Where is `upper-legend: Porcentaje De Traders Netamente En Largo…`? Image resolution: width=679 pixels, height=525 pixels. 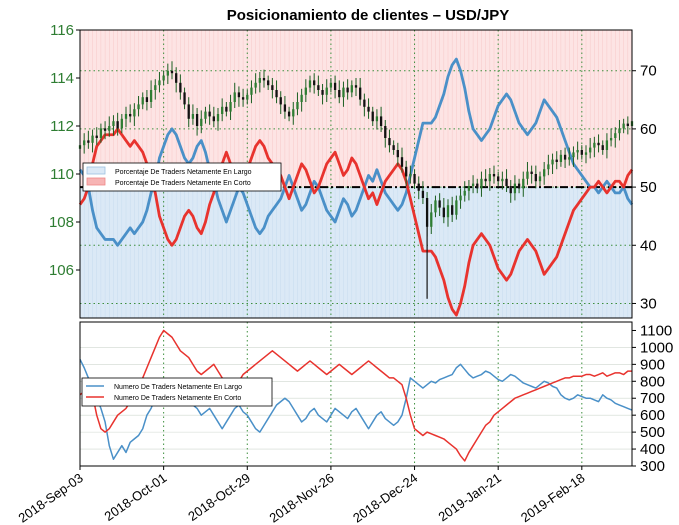 upper-legend: Porcentaje De Traders Netamente En Largo… is located at coordinates (182, 177).